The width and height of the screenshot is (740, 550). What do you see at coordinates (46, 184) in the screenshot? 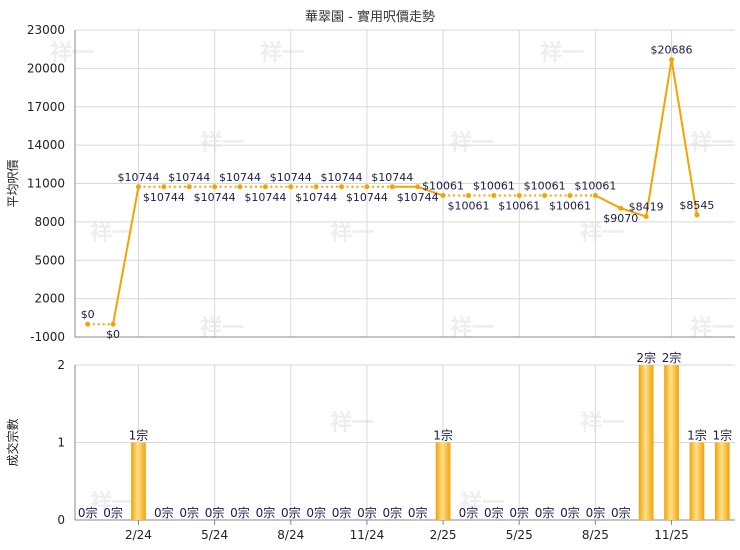
I see `y-tick-label: 11000` at bounding box center [46, 184].